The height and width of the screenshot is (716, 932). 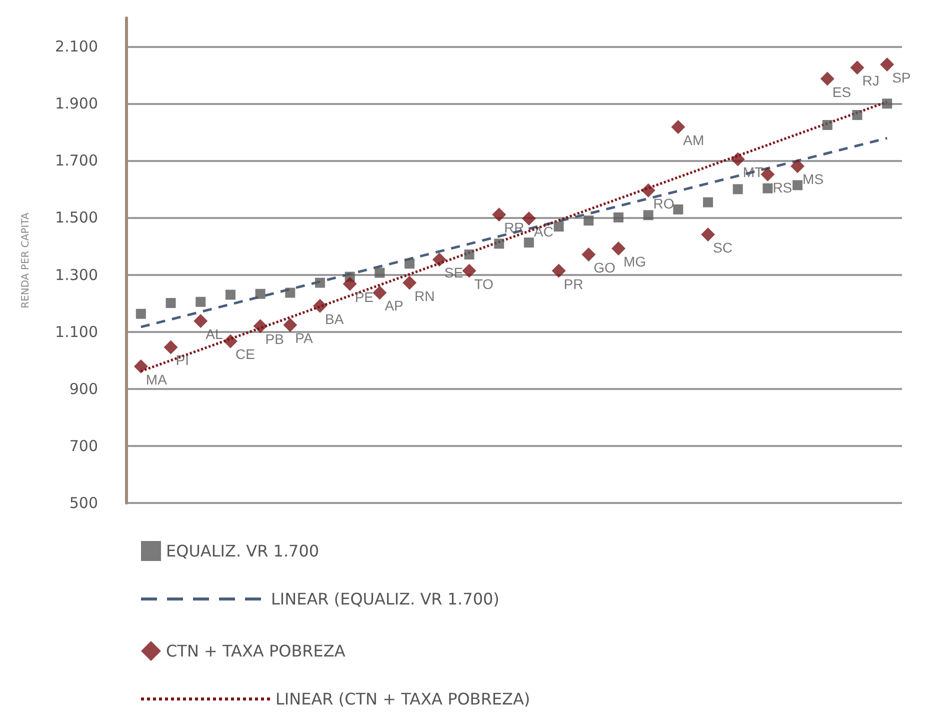 I want to click on y-tick-label: 1.500, so click(x=76, y=217).